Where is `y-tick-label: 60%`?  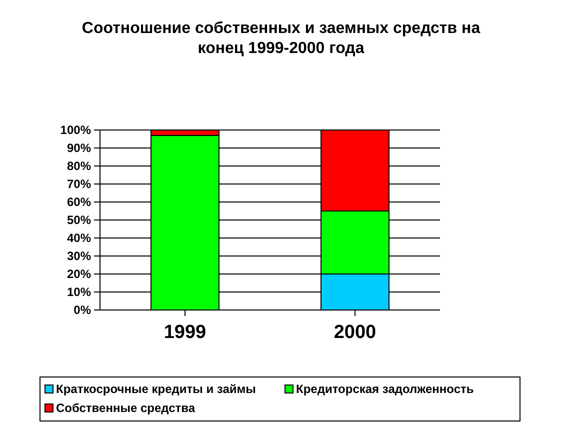 y-tick-label: 60% is located at coordinates (79, 201).